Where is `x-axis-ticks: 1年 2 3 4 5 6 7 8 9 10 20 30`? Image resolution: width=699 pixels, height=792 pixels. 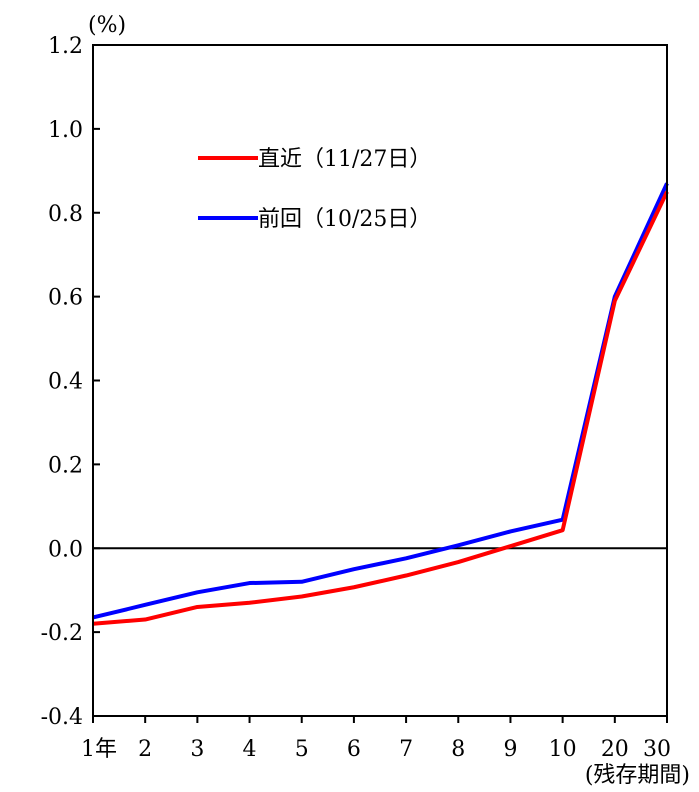 x-axis-ticks: 1年 2 3 4 5 6 7 8 9 10 20 30 is located at coordinates (376, 739).